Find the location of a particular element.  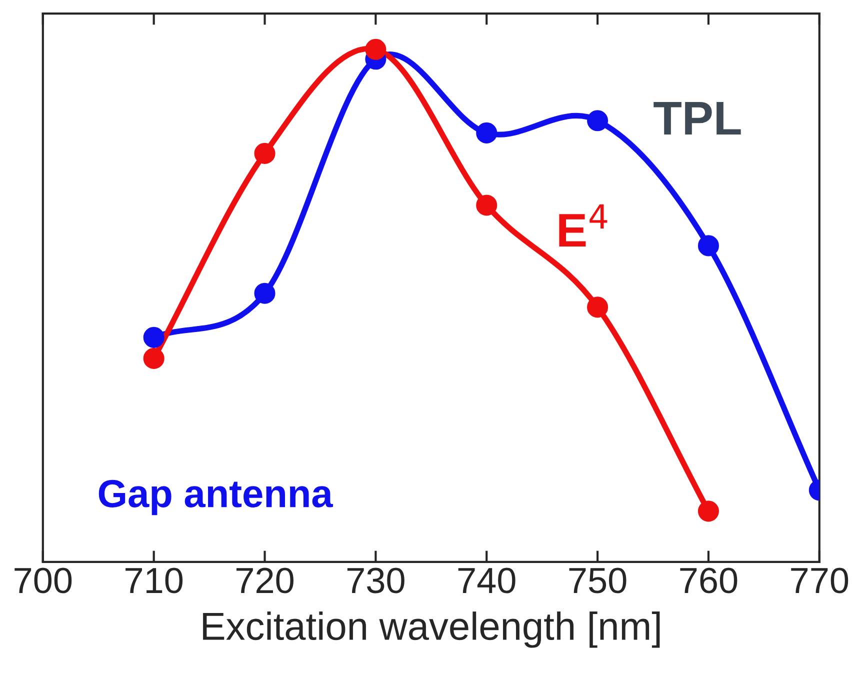

series-label: E$^{4}$ is located at coordinates (583, 225).